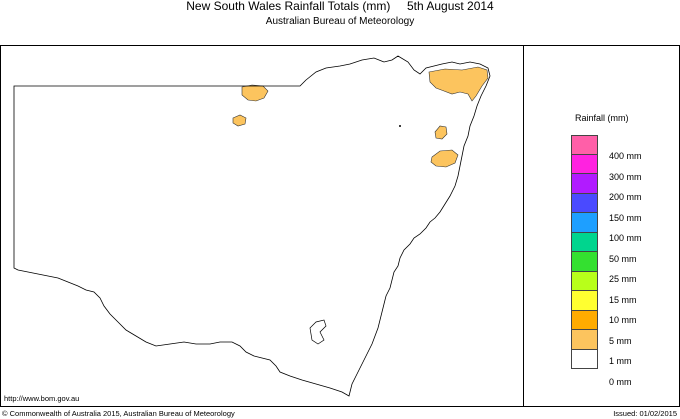 The width and height of the screenshot is (680, 419). Describe the element at coordinates (623, 320) in the screenshot. I see `legend-label: 10 mm` at that location.